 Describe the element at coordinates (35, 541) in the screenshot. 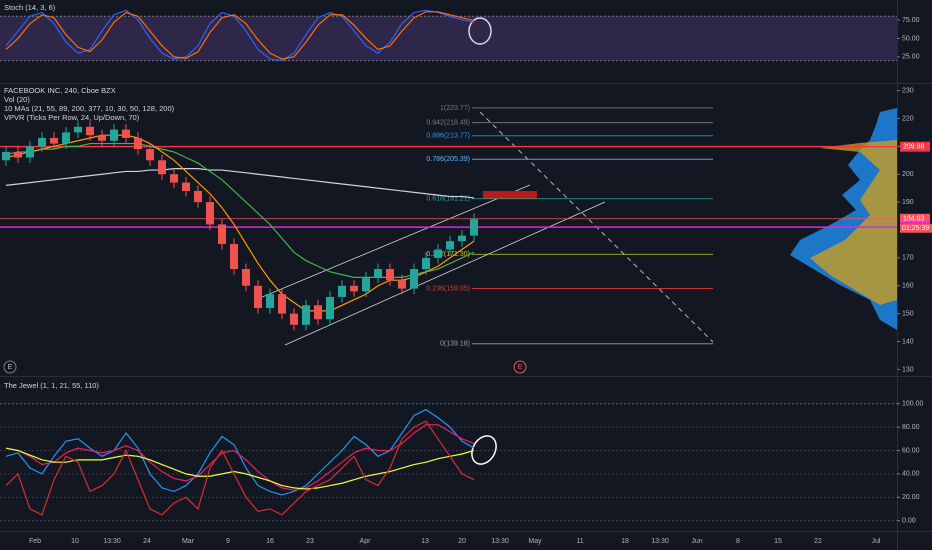

I see `x-tick-label: Feb` at that location.